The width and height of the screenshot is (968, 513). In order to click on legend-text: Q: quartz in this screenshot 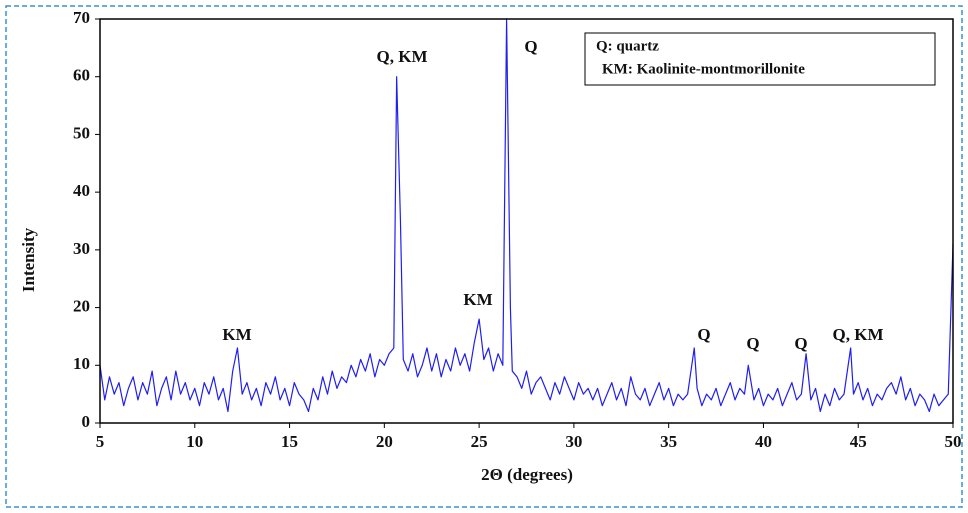, I will do `click(627, 46)`.